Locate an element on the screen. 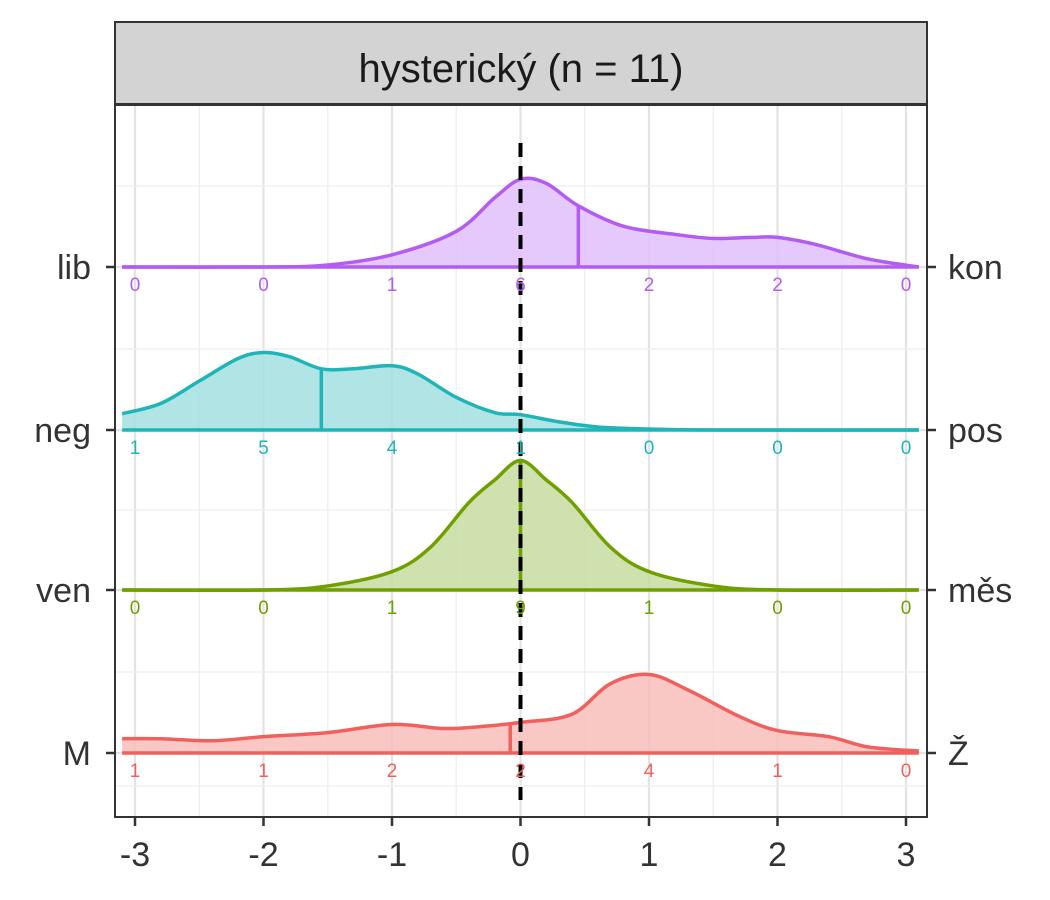 The width and height of the screenshot is (1050, 900). count-label-M-3: 2 is located at coordinates (520, 771).